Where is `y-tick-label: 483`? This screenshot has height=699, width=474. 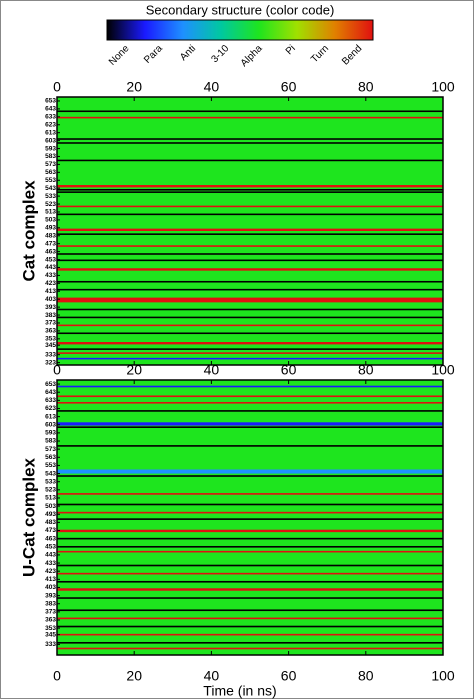 y-tick-label: 483 is located at coordinates (50, 235).